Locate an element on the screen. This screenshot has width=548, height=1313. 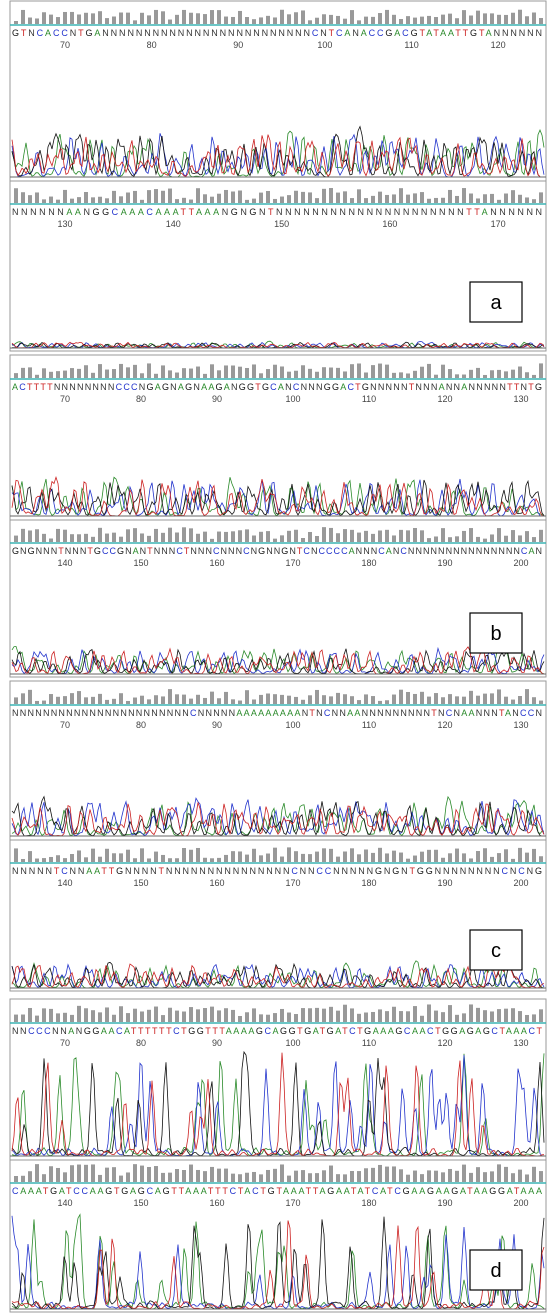
position: 170 is located at coordinates (292, 563).